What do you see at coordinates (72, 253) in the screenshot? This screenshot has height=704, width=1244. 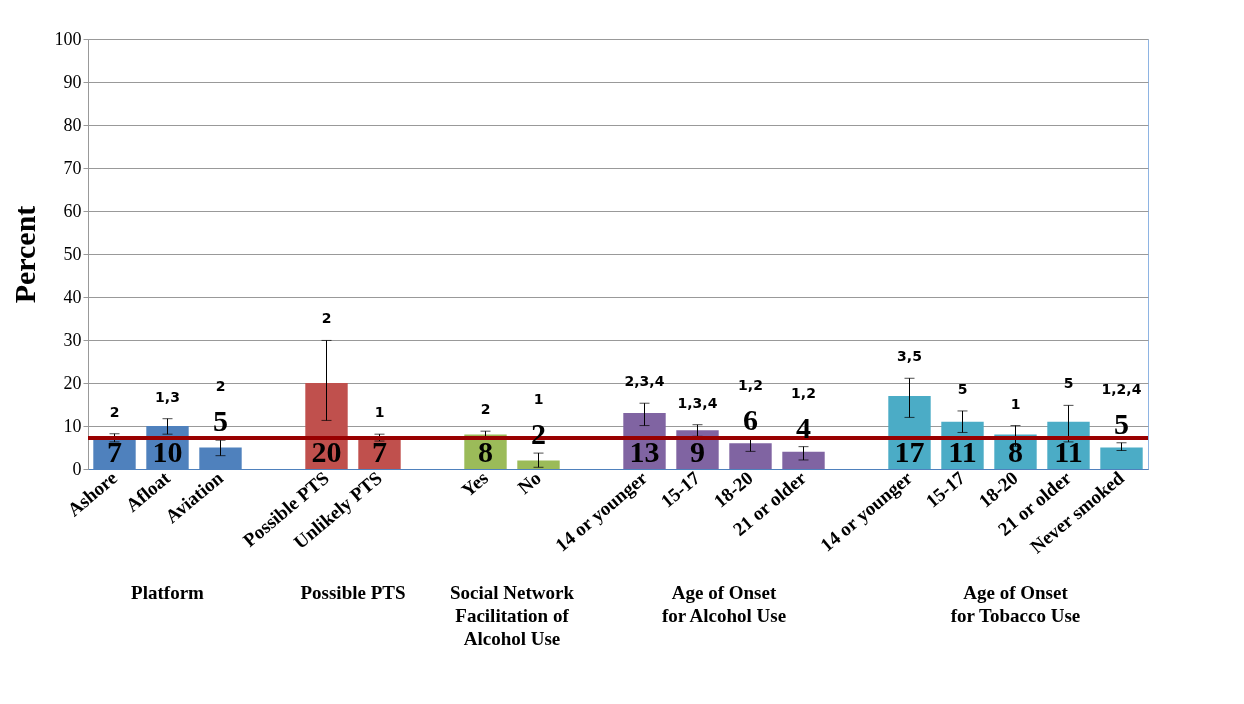 I see `y-tick-label: 50` at bounding box center [72, 253].